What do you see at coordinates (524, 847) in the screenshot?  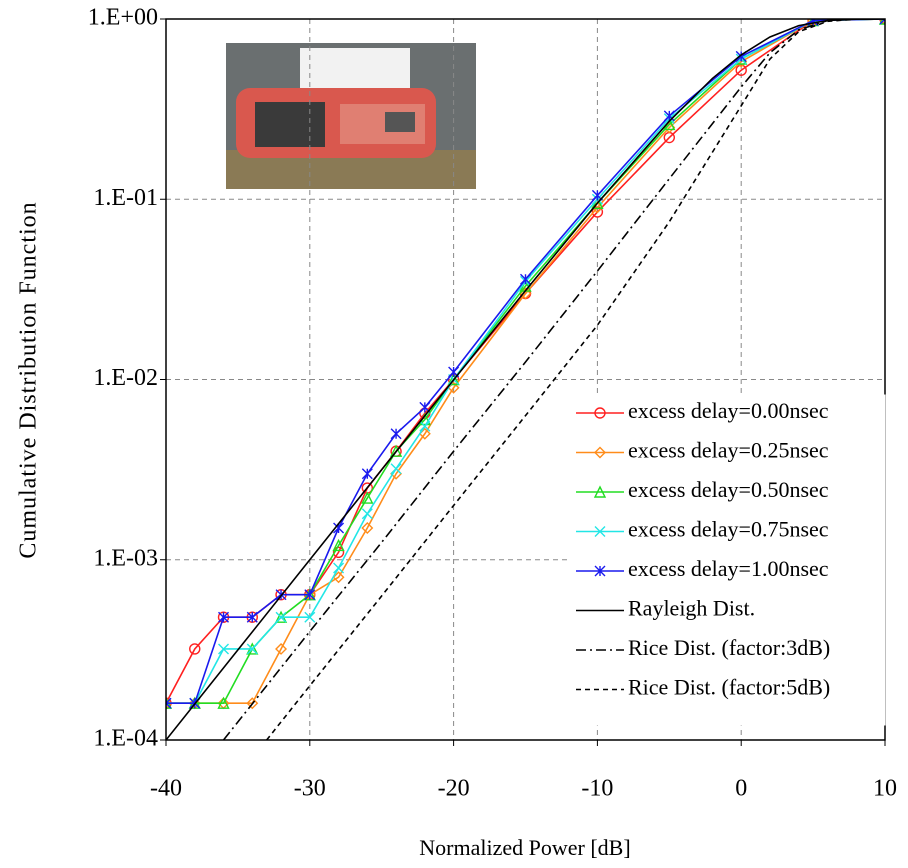 I see `x-axis-label: Normalized Power [dB]` at bounding box center [524, 847].